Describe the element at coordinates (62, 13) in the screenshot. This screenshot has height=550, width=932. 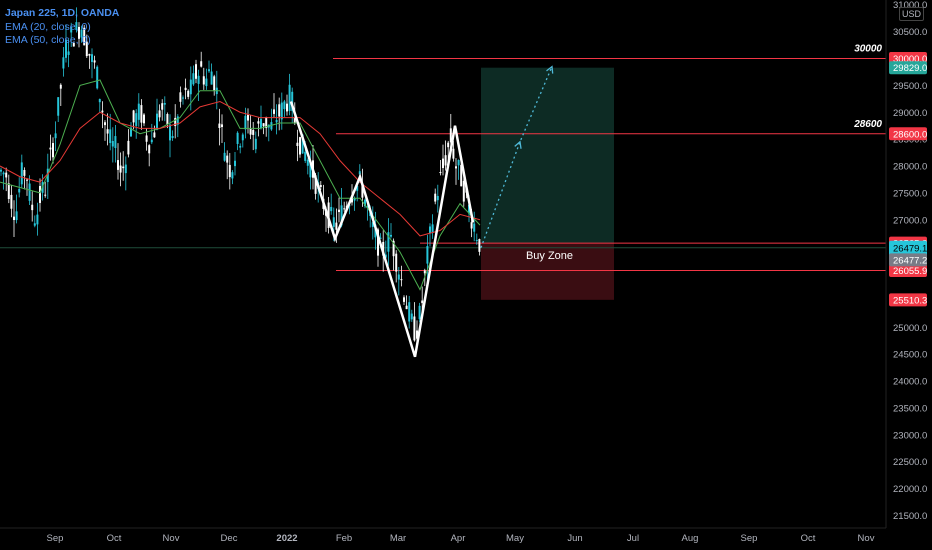
I see `legend-symbol-title: Japan 225, 1D, OANDA` at that location.